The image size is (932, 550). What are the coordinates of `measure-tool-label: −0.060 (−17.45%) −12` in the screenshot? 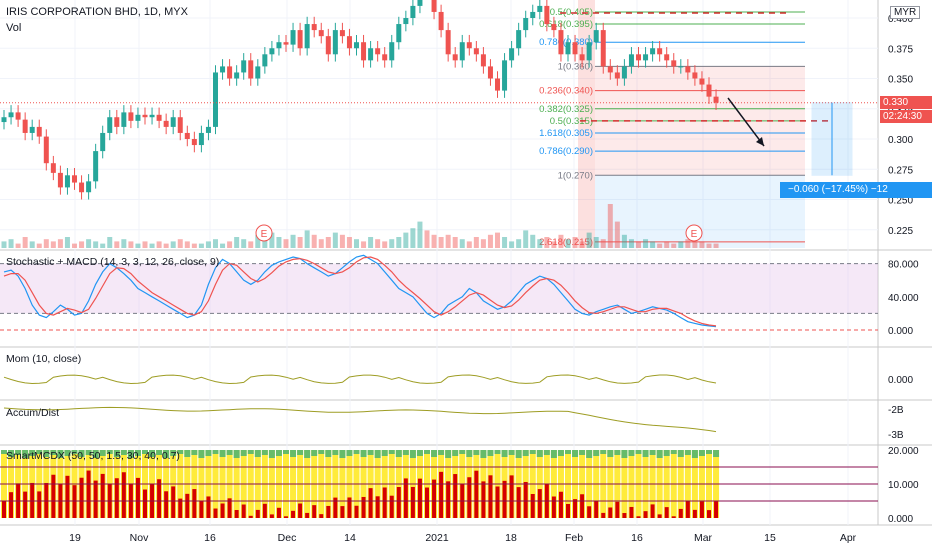 It's located at (856, 190).